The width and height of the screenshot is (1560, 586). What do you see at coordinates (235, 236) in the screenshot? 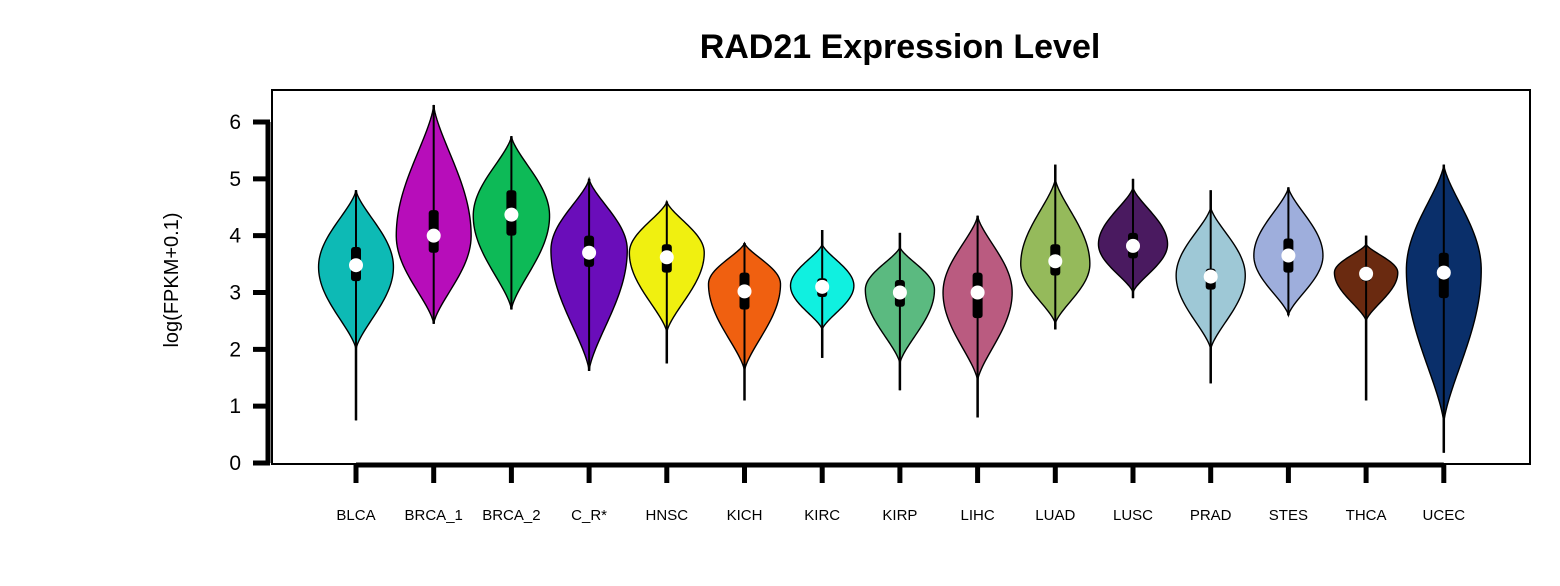
I see `y-tick-label: 4` at bounding box center [235, 236].